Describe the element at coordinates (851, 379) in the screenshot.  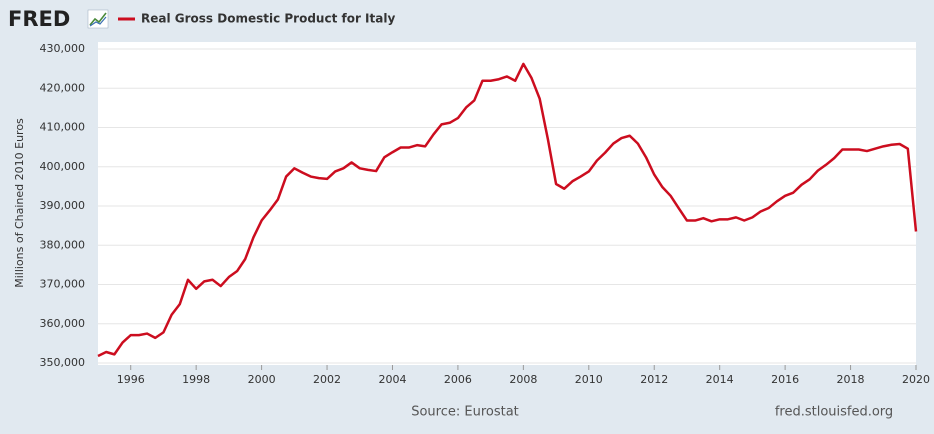
I see `x-tick-label: 2018` at that location.